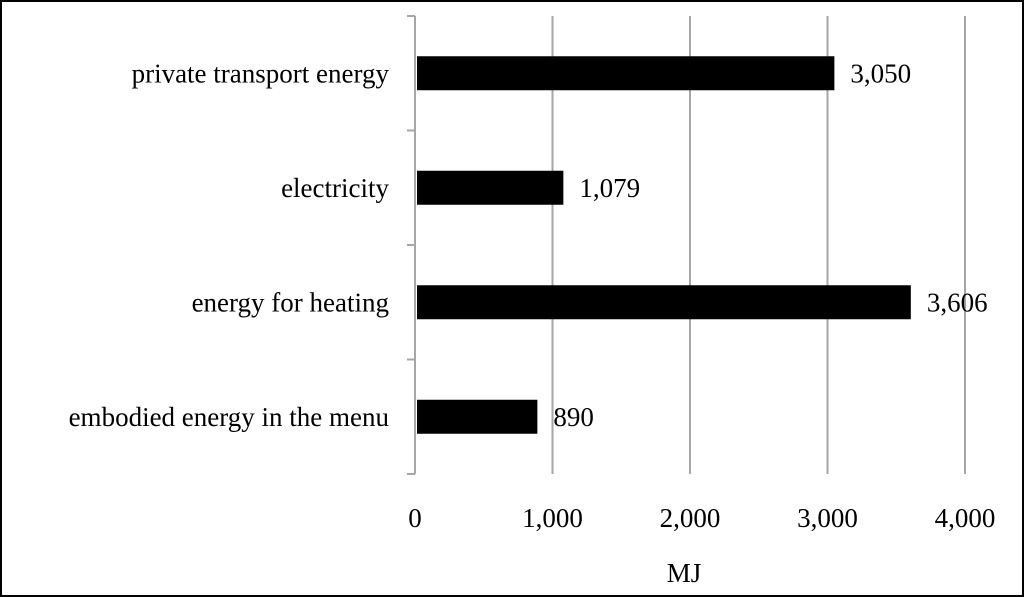 The width and height of the screenshot is (1024, 597). What do you see at coordinates (690, 518) in the screenshot?
I see `x-tick-label: 2,000` at bounding box center [690, 518].